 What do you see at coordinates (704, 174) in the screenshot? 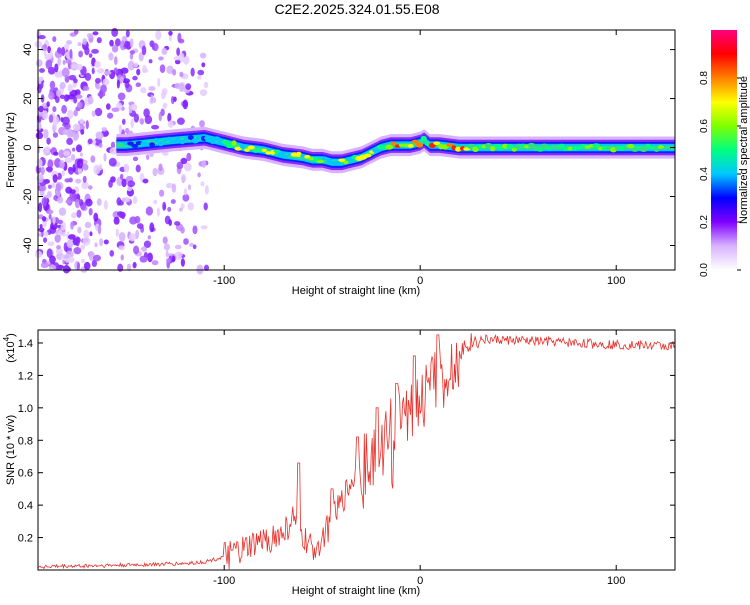
I see `colorbar-tick-label: 0.4` at bounding box center [704, 174].